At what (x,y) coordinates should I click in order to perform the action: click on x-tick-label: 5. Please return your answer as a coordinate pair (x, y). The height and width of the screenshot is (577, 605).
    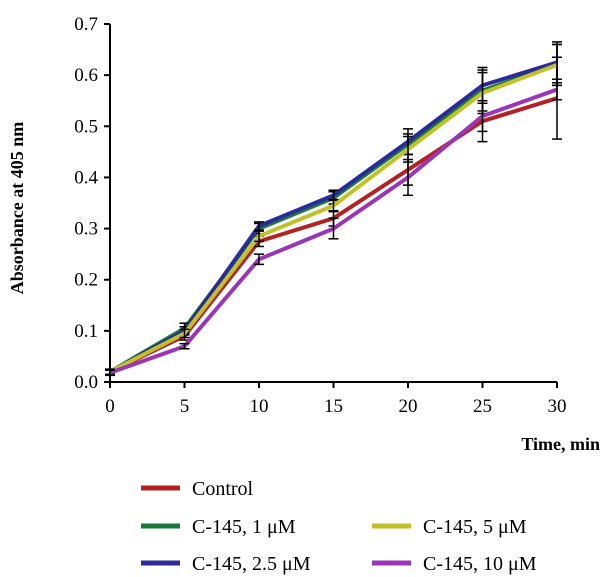
    Looking at the image, I should click on (185, 406).